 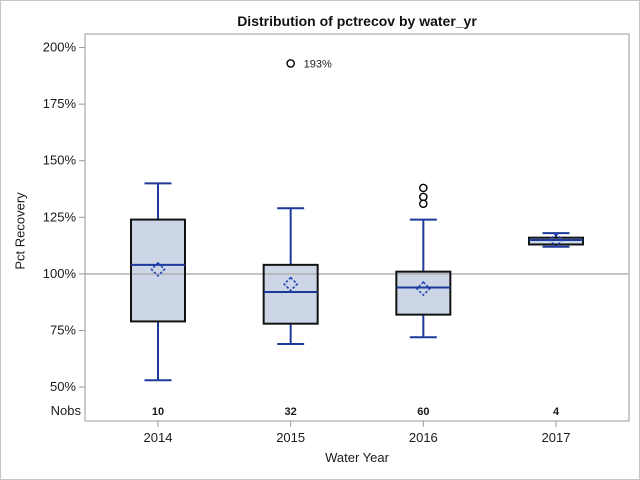 I want to click on box-fill-2016, so click(x=423, y=293).